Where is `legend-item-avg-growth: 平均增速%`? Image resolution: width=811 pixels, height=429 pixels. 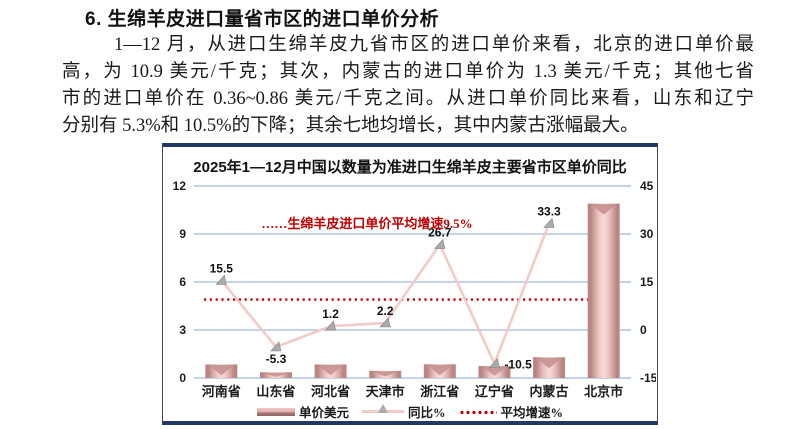
legend-item-avg-growth: 平均增速% is located at coordinates (511, 411).